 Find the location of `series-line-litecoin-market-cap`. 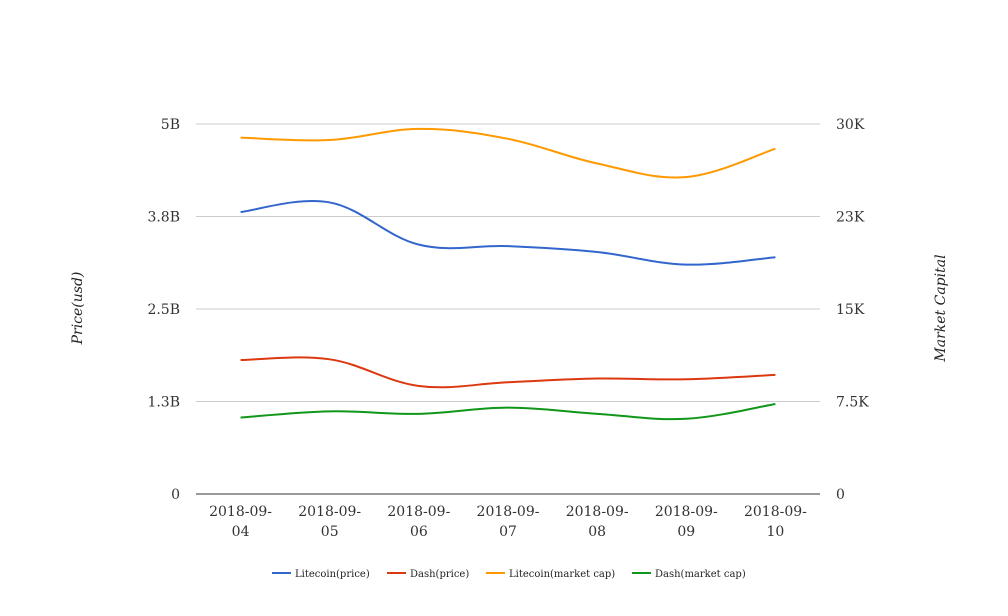

series-line-litecoin-market-cap is located at coordinates (508, 153).